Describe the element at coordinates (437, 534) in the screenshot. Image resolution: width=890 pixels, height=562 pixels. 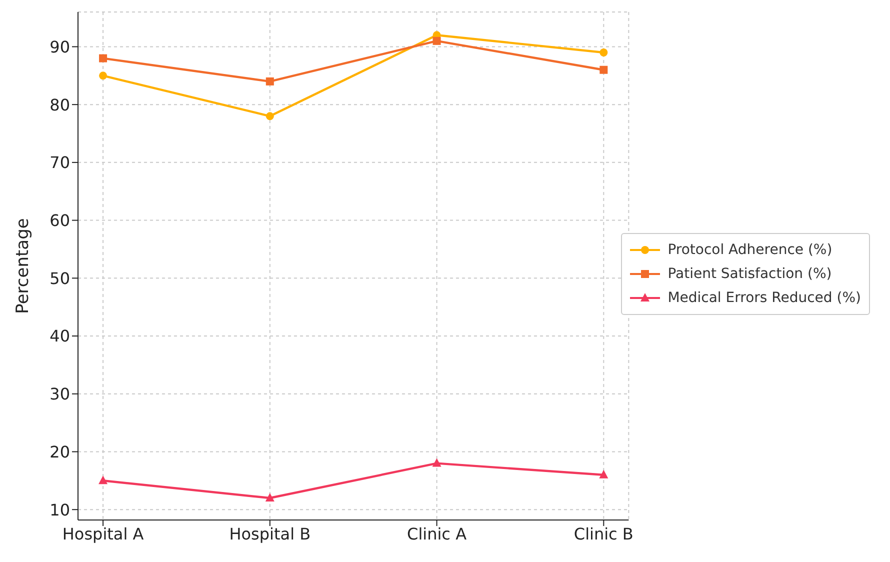
I see `x-tick-label: Clinic A` at that location.